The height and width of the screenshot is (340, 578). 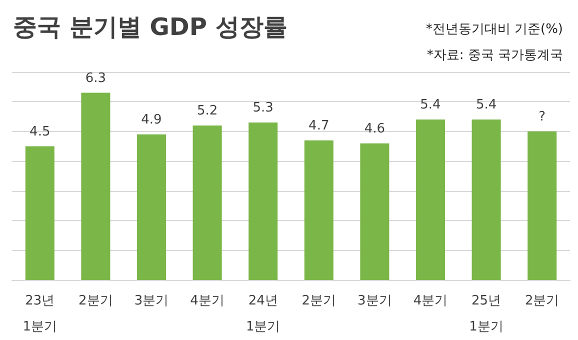 What do you see at coordinates (95, 78) in the screenshot?
I see `data-label: 6.3` at bounding box center [95, 78].